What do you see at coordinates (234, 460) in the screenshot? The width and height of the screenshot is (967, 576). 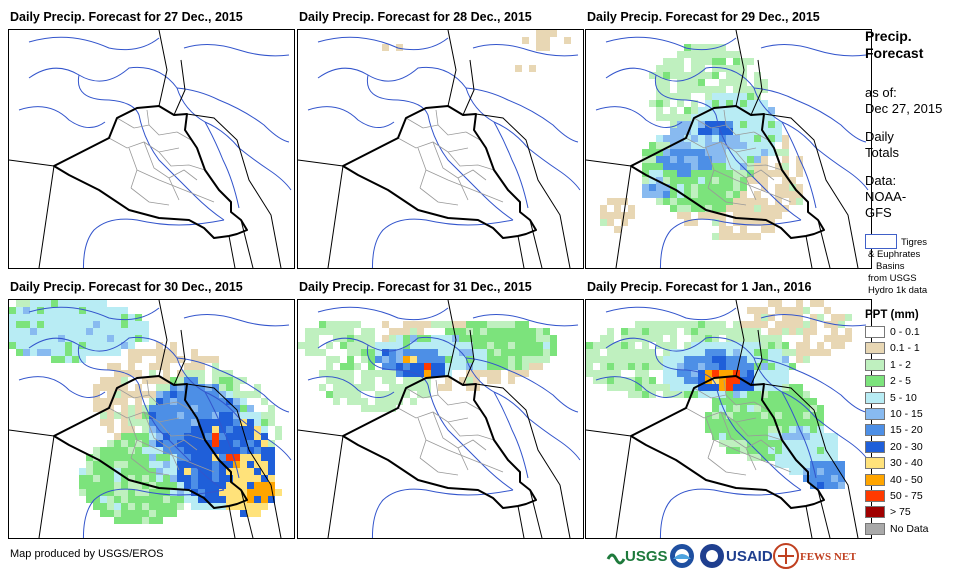 I see `neighbor-border` at bounding box center [234, 460].